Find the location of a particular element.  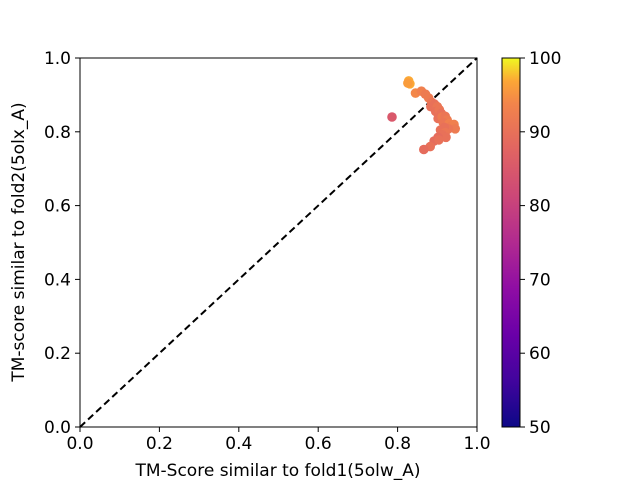

colorbar-tick-label: 70 is located at coordinates (540, 280).